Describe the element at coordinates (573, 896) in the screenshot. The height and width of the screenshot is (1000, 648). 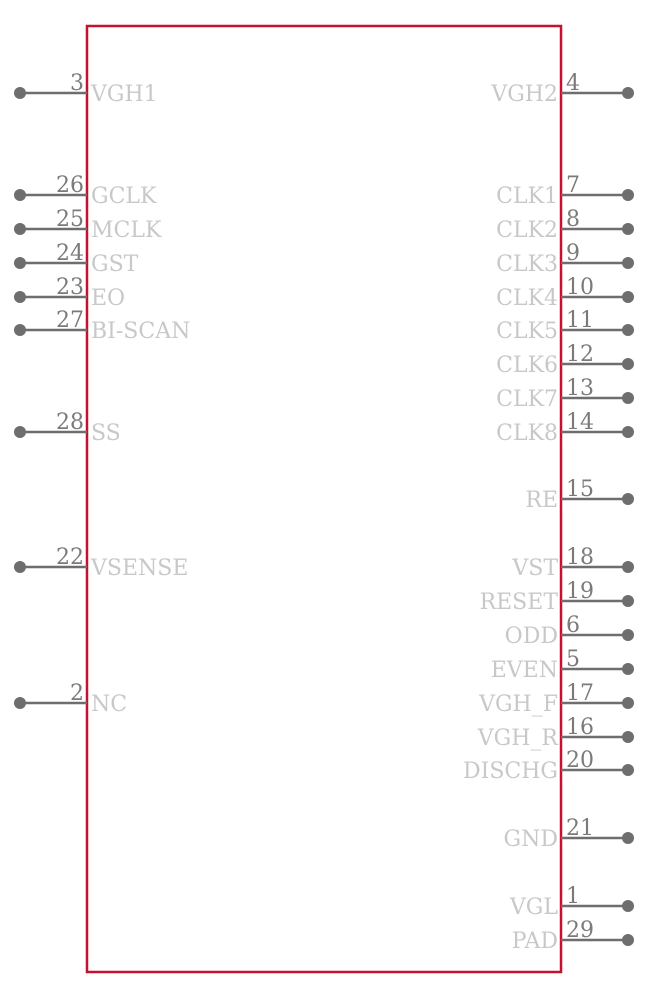
I see `pin-number: 1` at that location.